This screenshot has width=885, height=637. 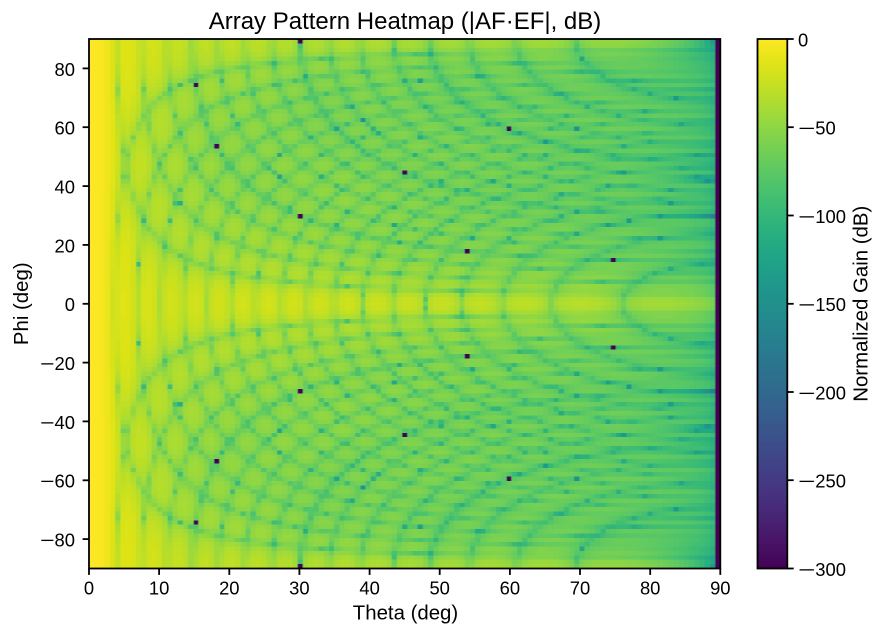 What do you see at coordinates (299, 588) in the screenshot?
I see `svg-text: 30` at bounding box center [299, 588].